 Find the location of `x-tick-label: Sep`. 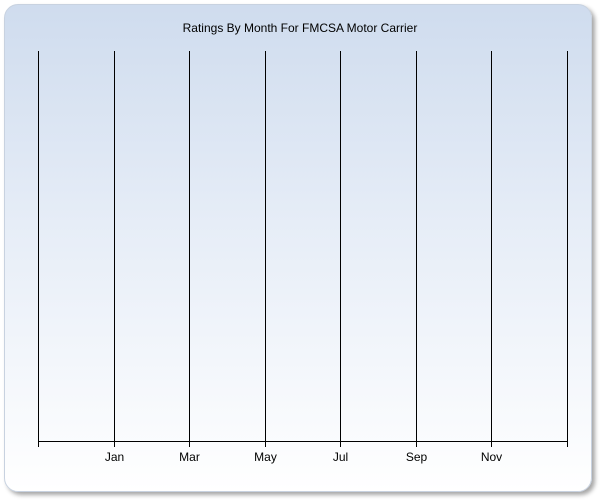

x-tick-label: Sep is located at coordinates (417, 457).